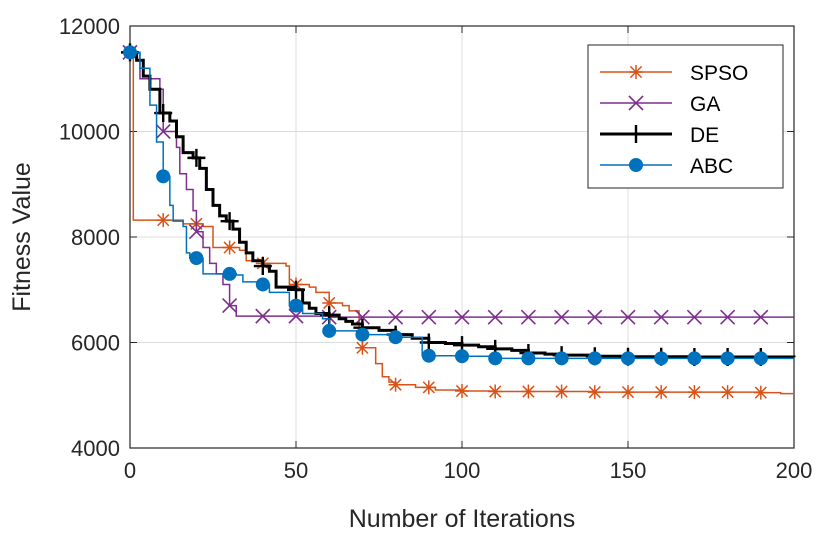 Image resolution: width=830 pixels, height=544 pixels. I want to click on marker-spso-11-shape, so click(495, 391).